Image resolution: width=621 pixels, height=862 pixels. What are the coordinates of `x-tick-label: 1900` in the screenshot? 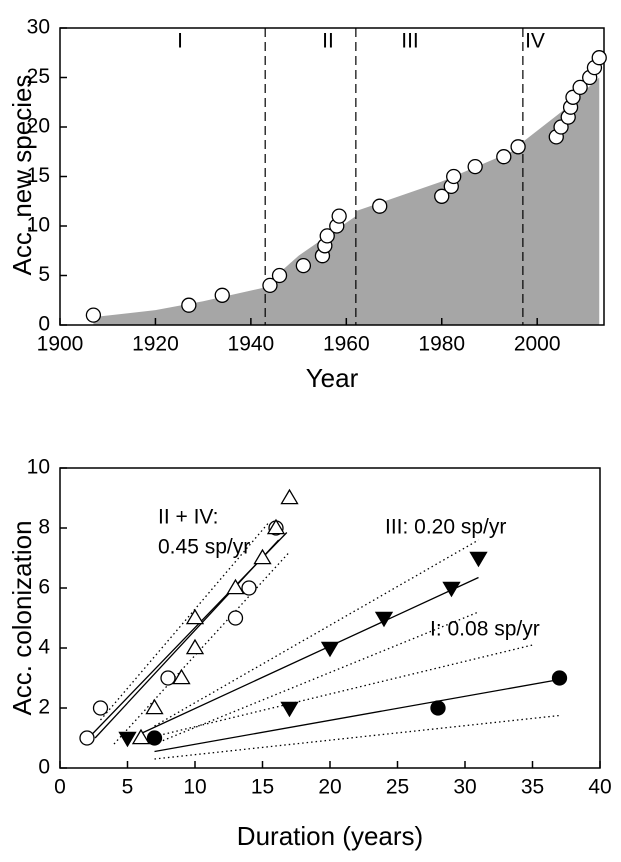 It's located at (60, 344).